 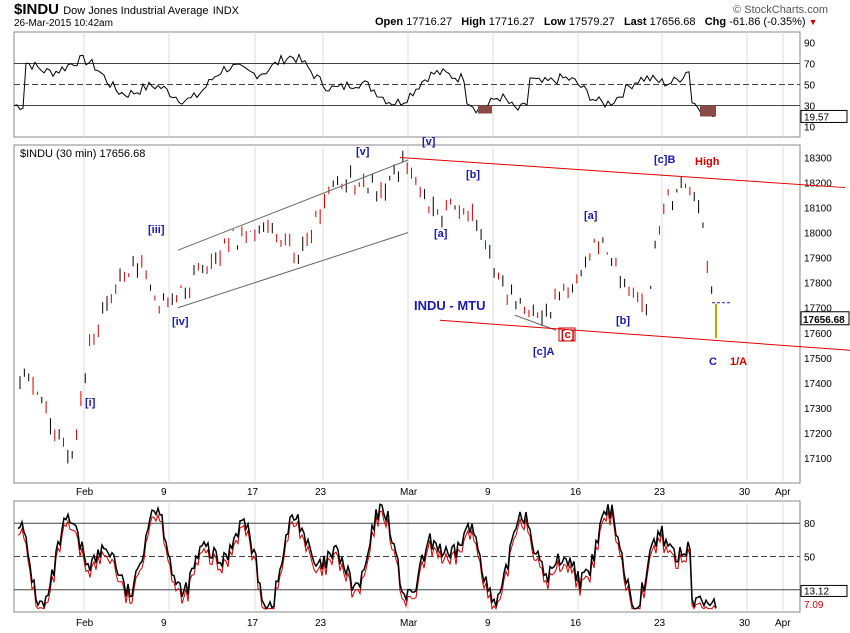 What do you see at coordinates (818, 159) in the screenshot?
I see `price-tick-label: 18300` at bounding box center [818, 159].